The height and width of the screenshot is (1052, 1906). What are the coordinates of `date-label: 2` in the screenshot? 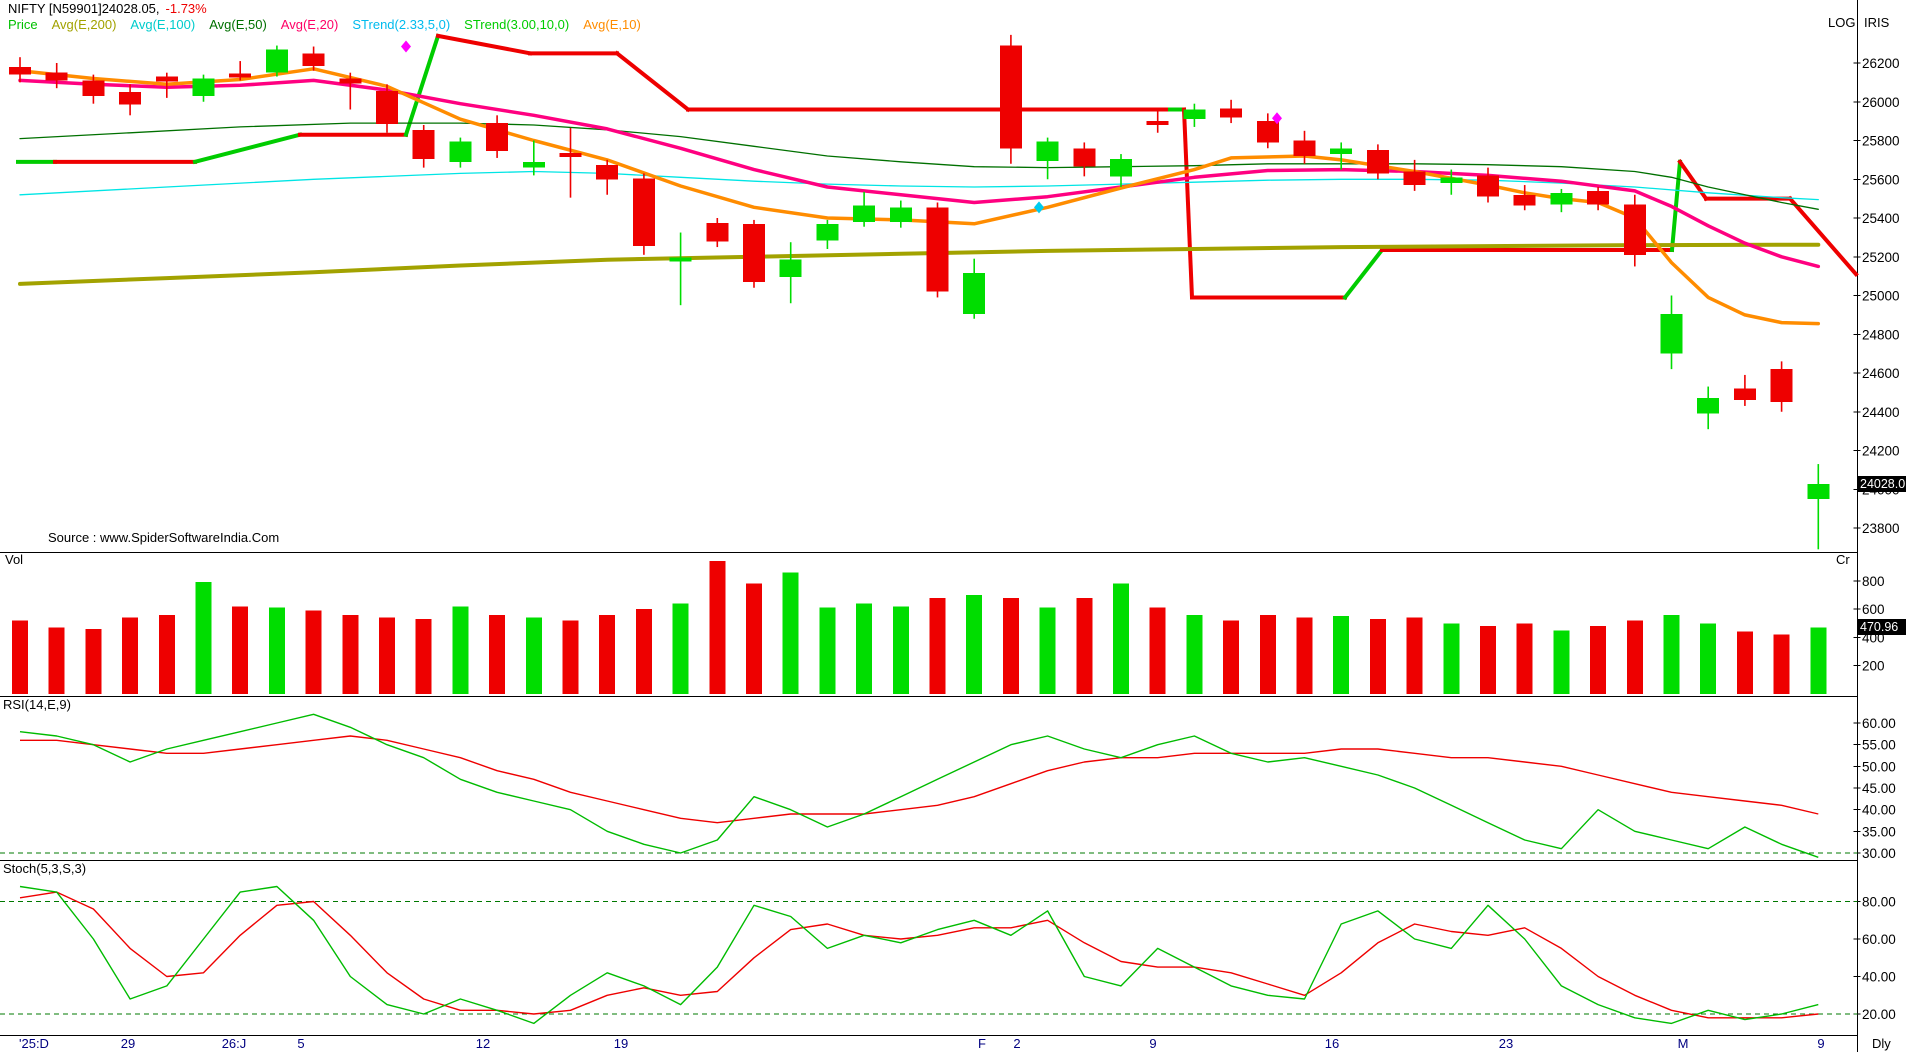 It's located at (1016, 1043).